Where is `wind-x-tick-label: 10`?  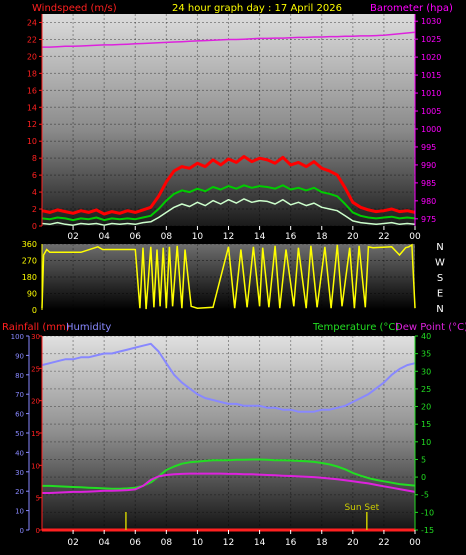
wind-x-tick-label: 10 is located at coordinates (198, 237).